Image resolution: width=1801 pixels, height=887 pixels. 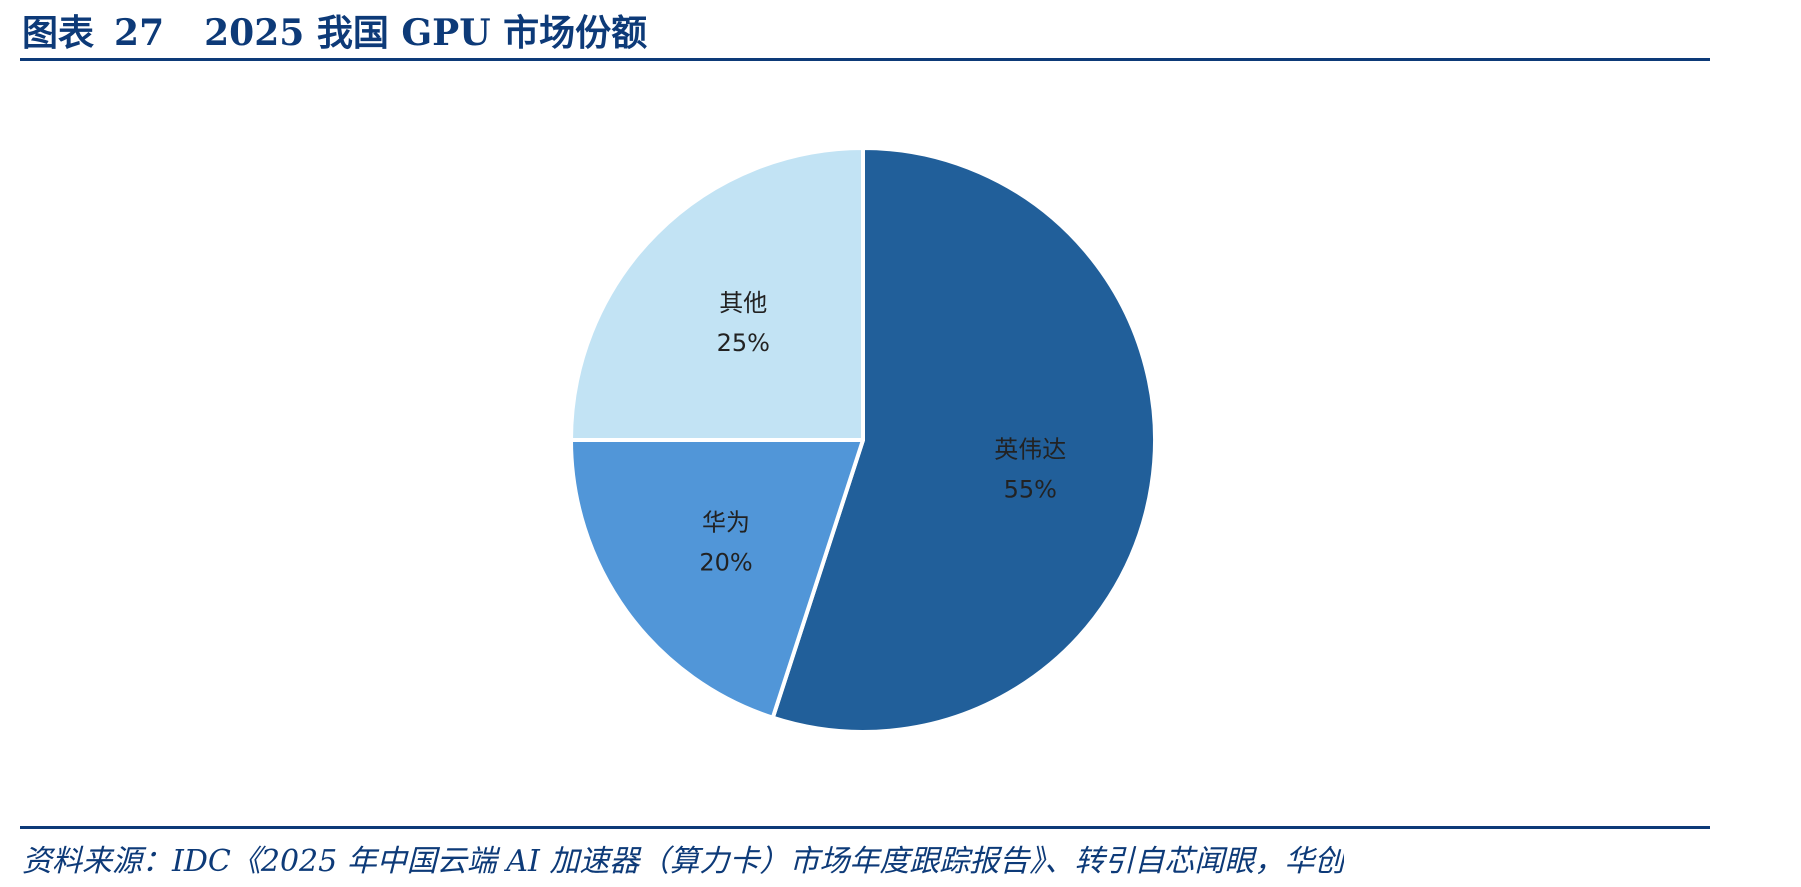 What do you see at coordinates (743, 303) in the screenshot?
I see `slice-name-label: 其他` at bounding box center [743, 303].